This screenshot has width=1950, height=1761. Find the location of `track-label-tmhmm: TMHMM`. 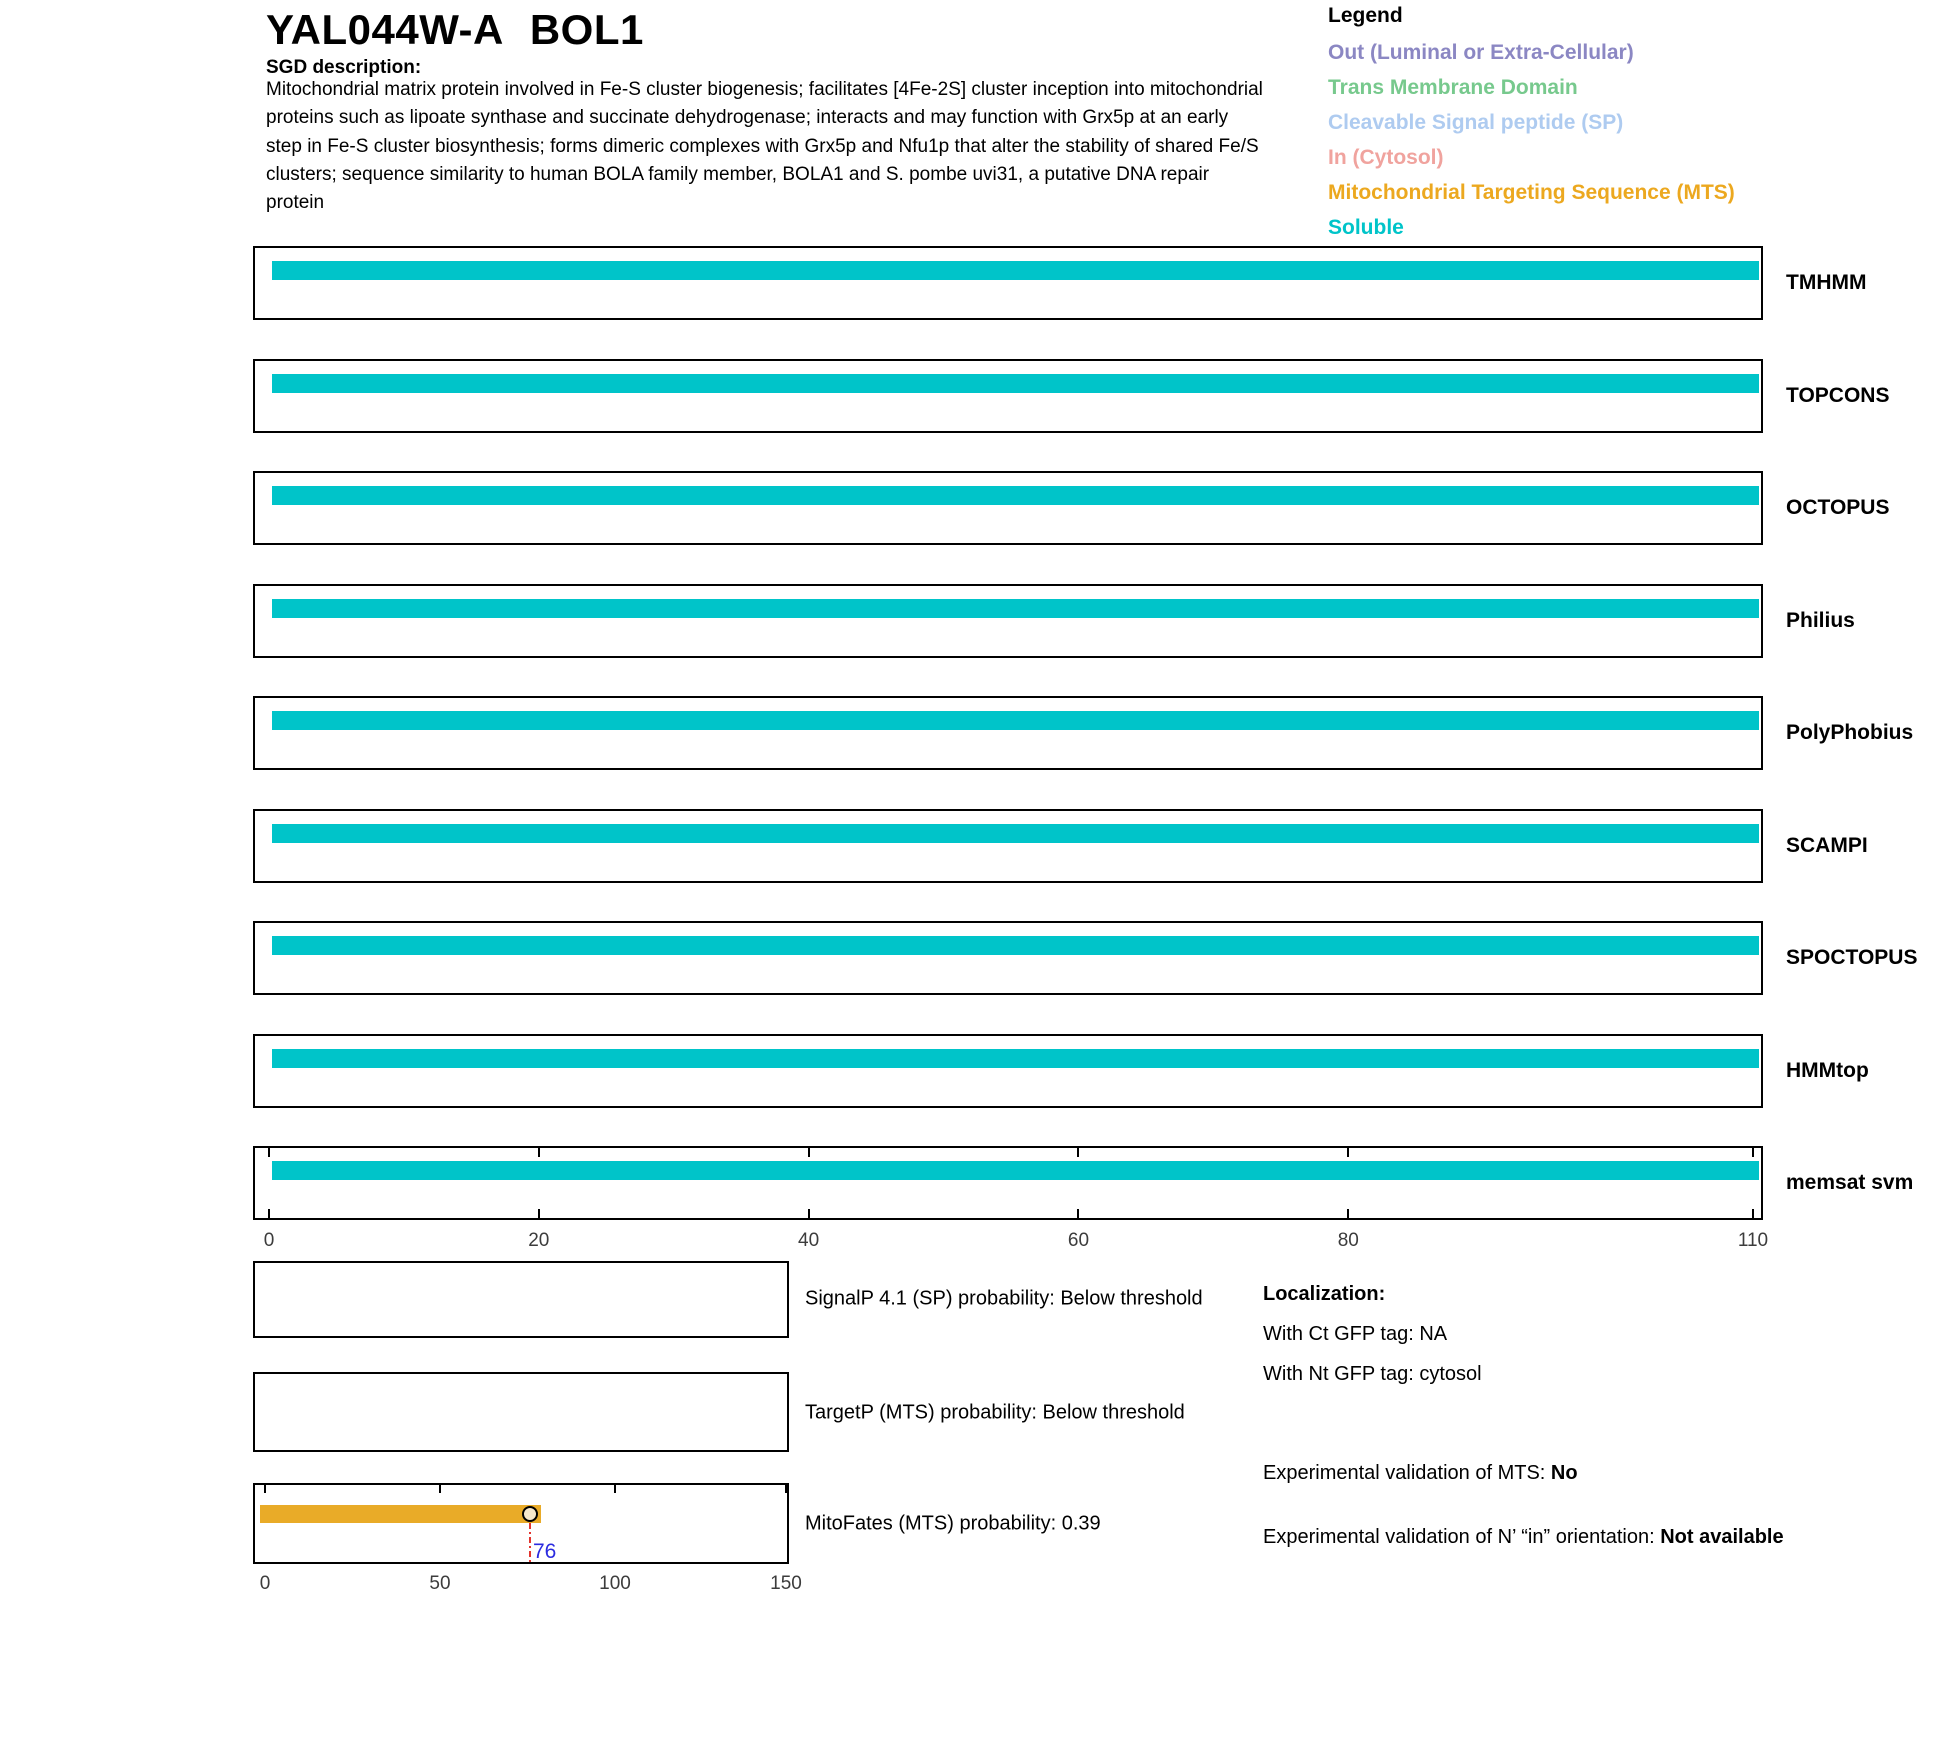

track-label-tmhmm: TMHMM is located at coordinates (1826, 282).